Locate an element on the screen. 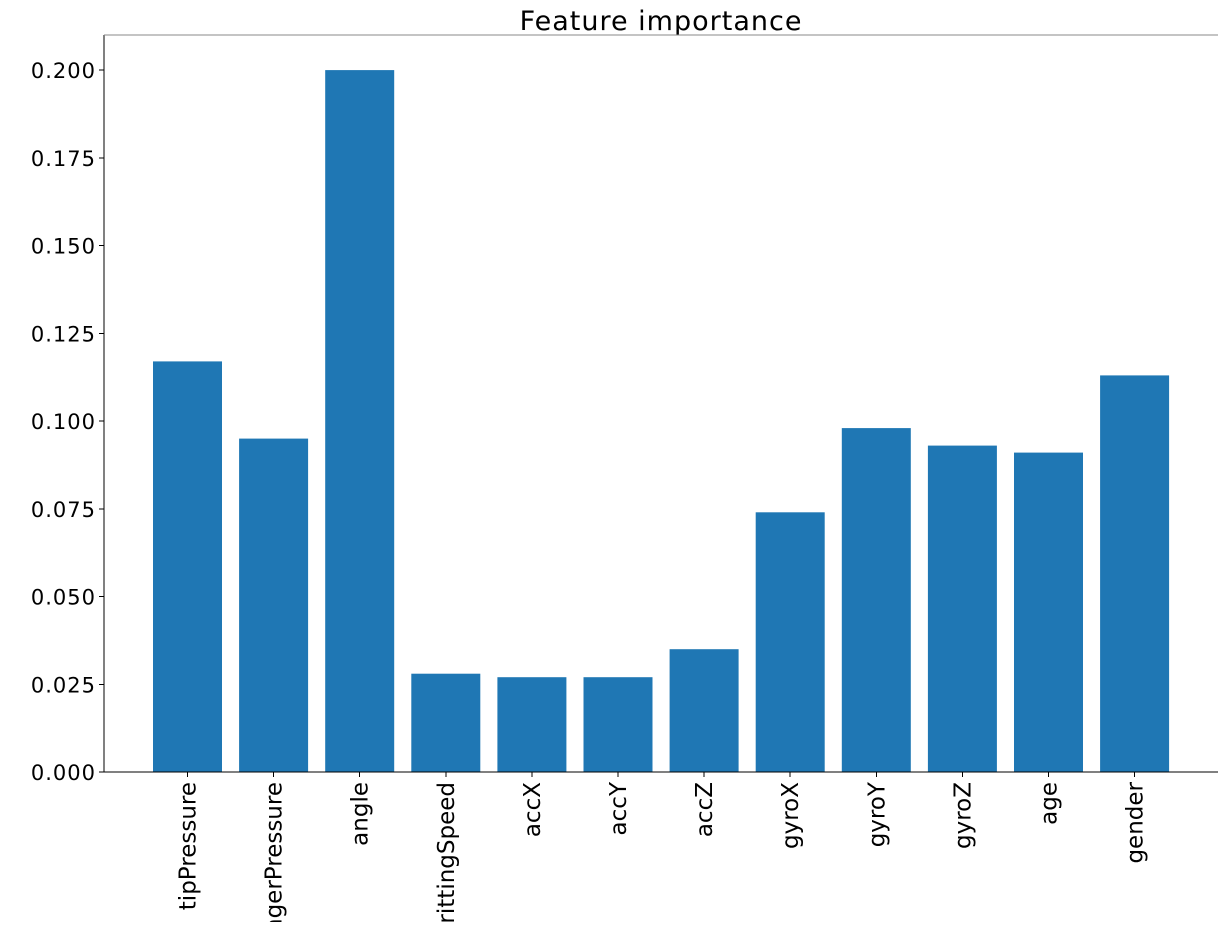 The width and height of the screenshot is (1218, 926). x-tick-label: accX is located at coordinates (533, 809).